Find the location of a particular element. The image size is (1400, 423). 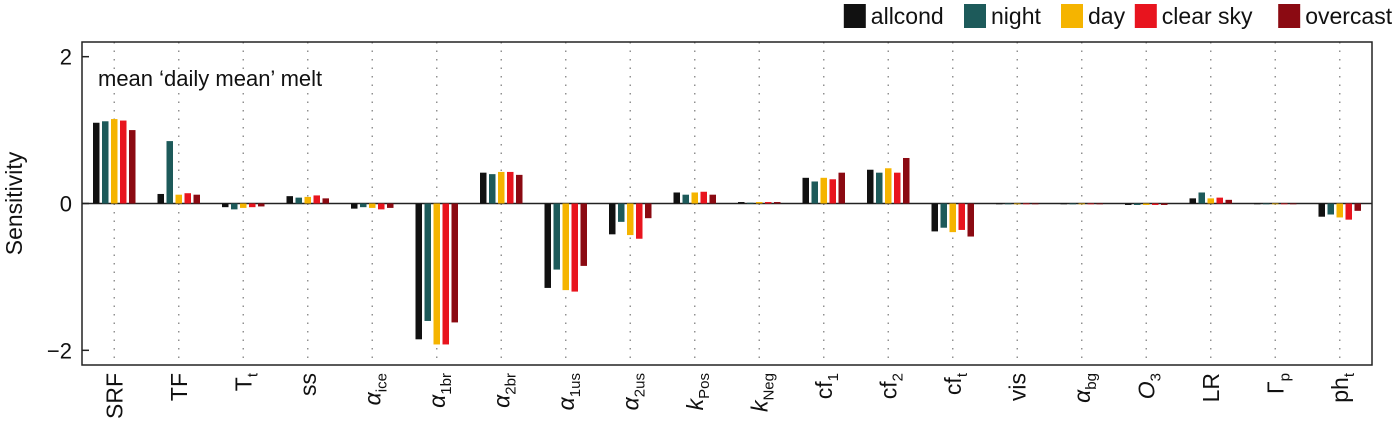

x-tick-label-base: TF is located at coordinates (179, 387).